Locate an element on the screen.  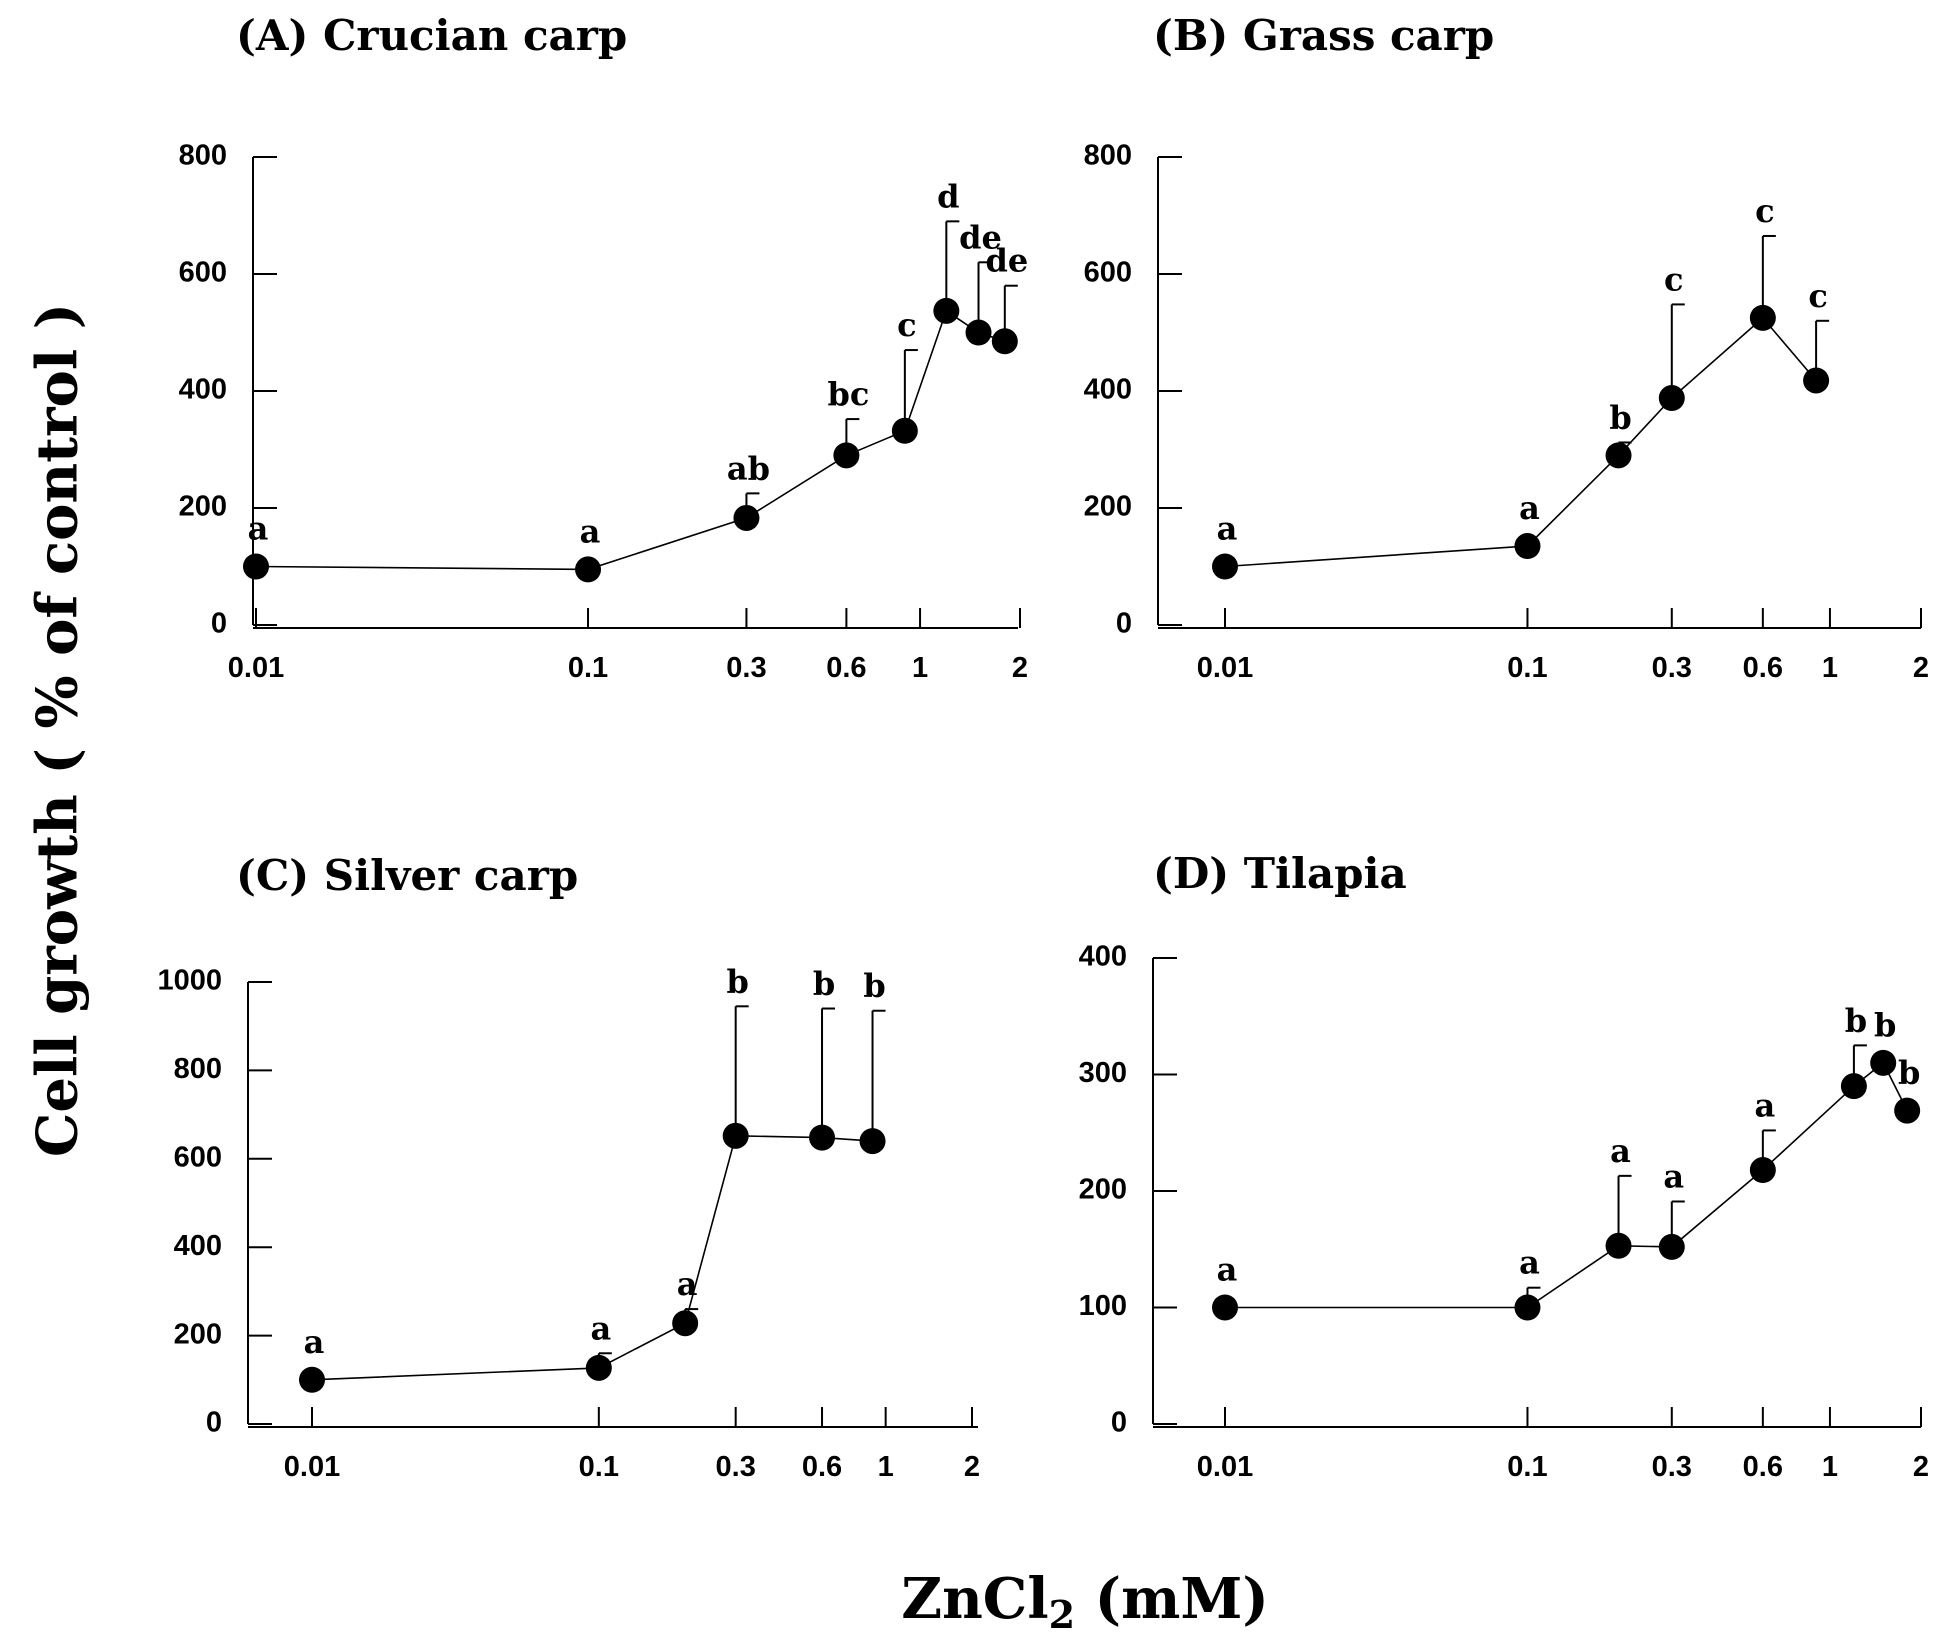
x-axis-title-main: ZnCl is located at coordinates (974, 1599).